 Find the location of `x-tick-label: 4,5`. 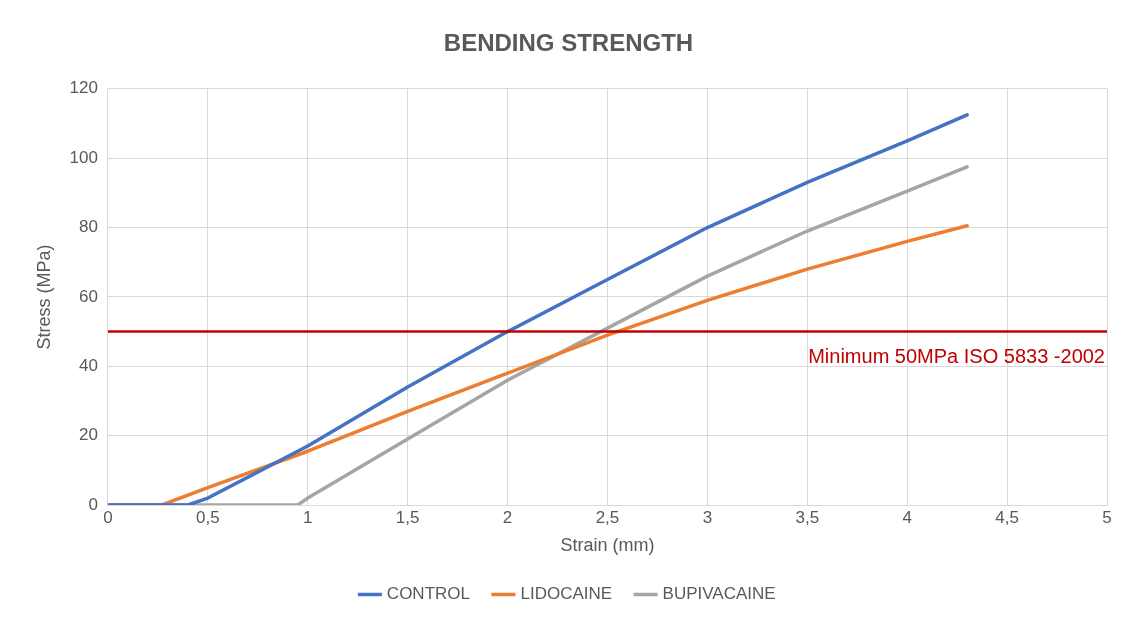

x-tick-label: 4,5 is located at coordinates (1007, 517).